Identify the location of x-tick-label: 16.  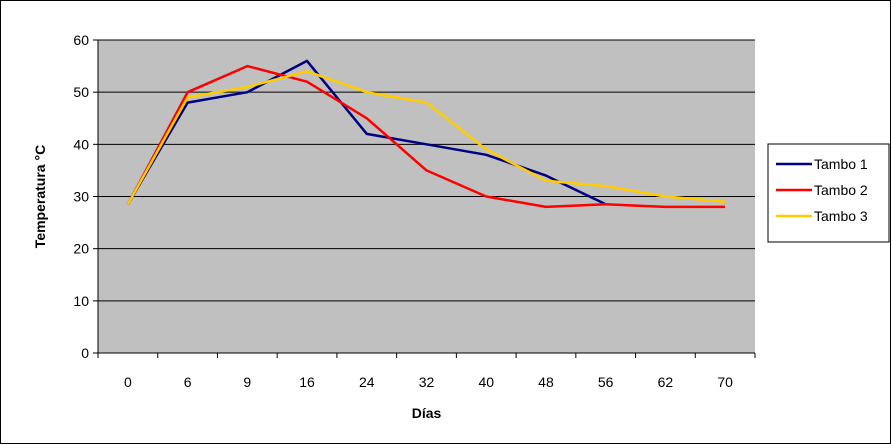
(307, 382).